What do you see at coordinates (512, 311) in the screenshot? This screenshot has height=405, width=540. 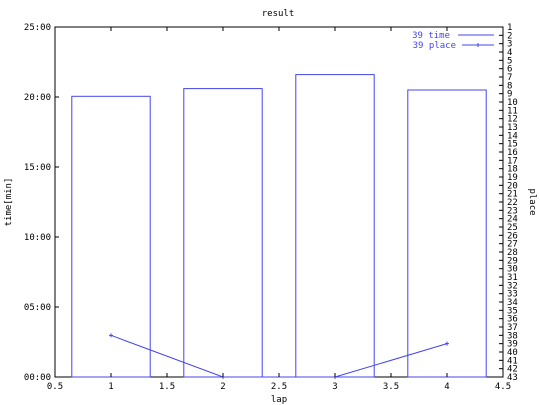 I see `y2-tick-label: 35` at bounding box center [512, 311].